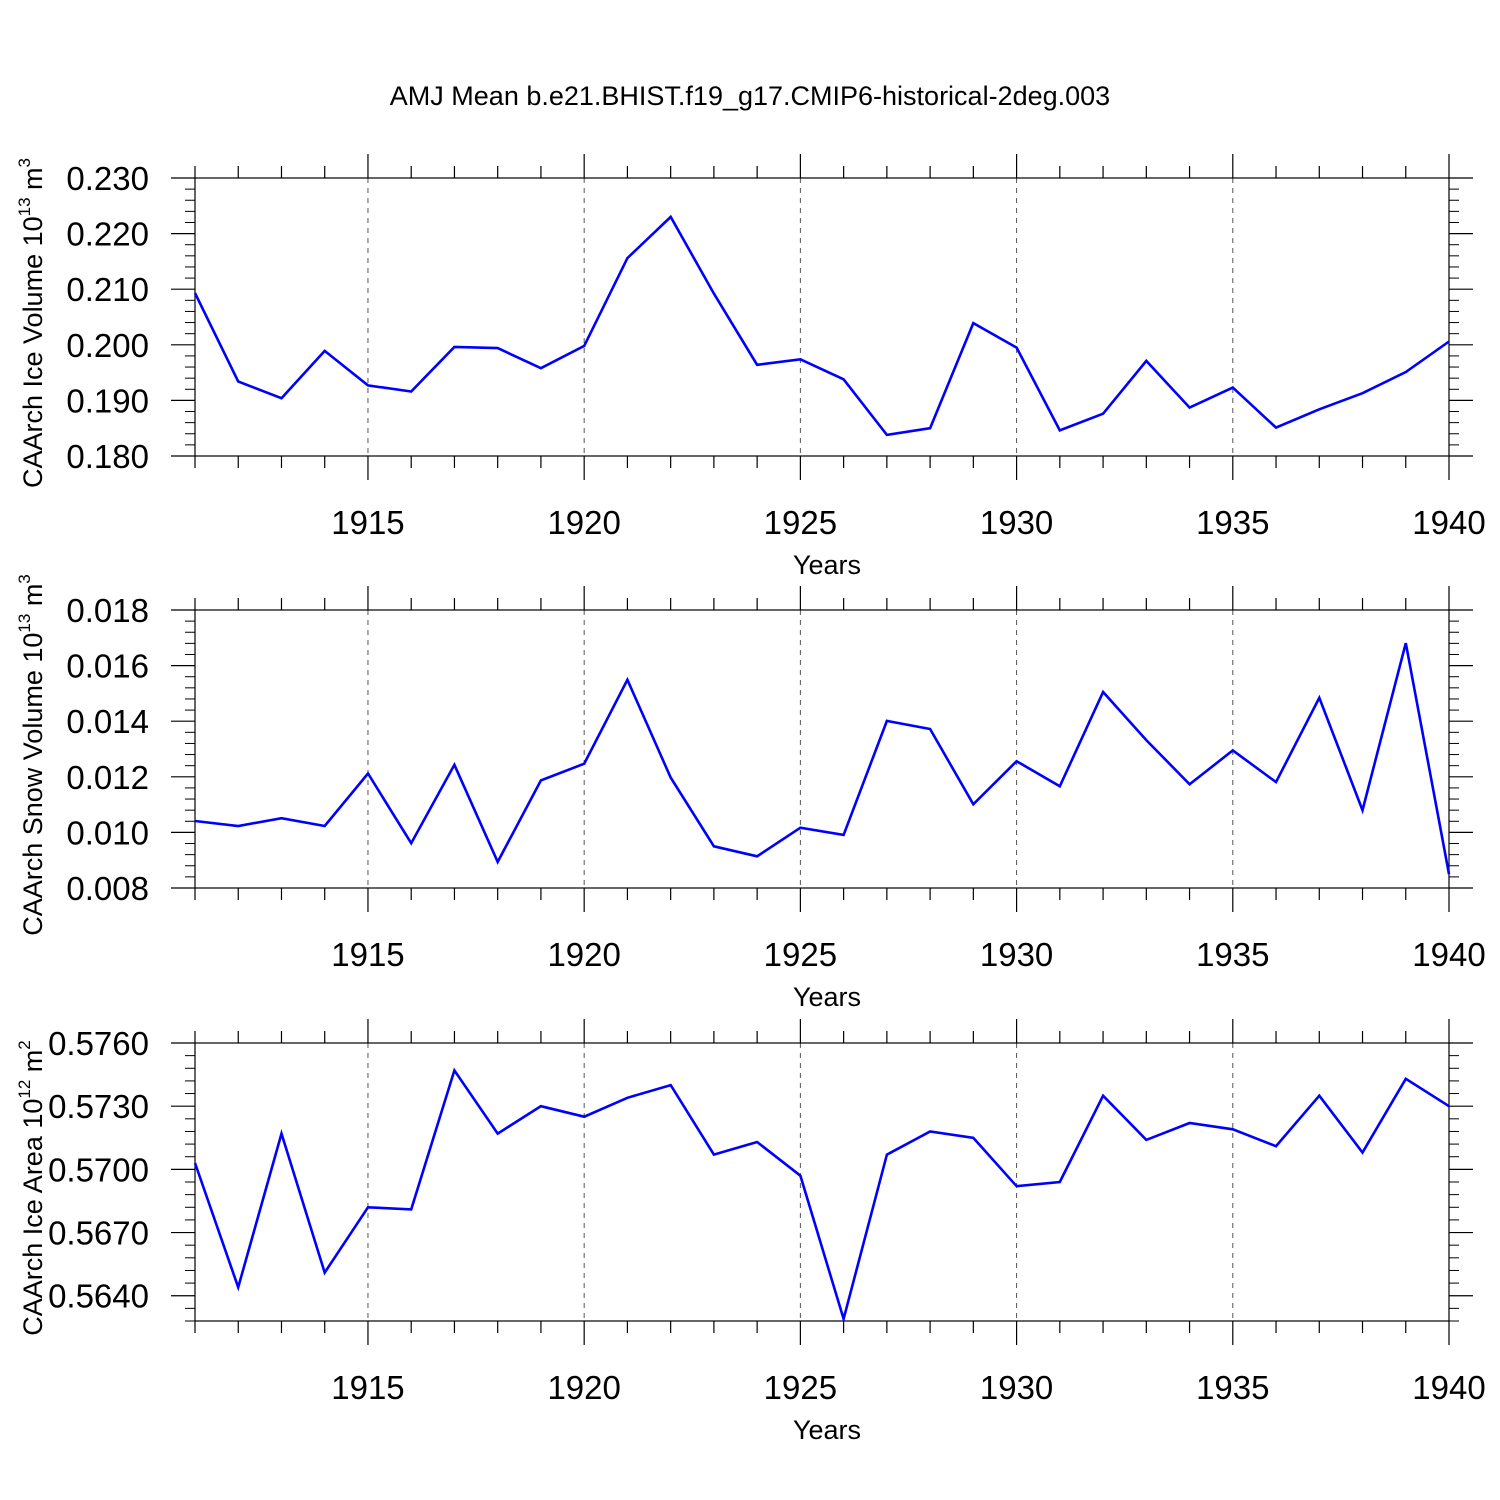  What do you see at coordinates (107, 289) in the screenshot?
I see `y-tick-label: 0.210` at bounding box center [107, 289].